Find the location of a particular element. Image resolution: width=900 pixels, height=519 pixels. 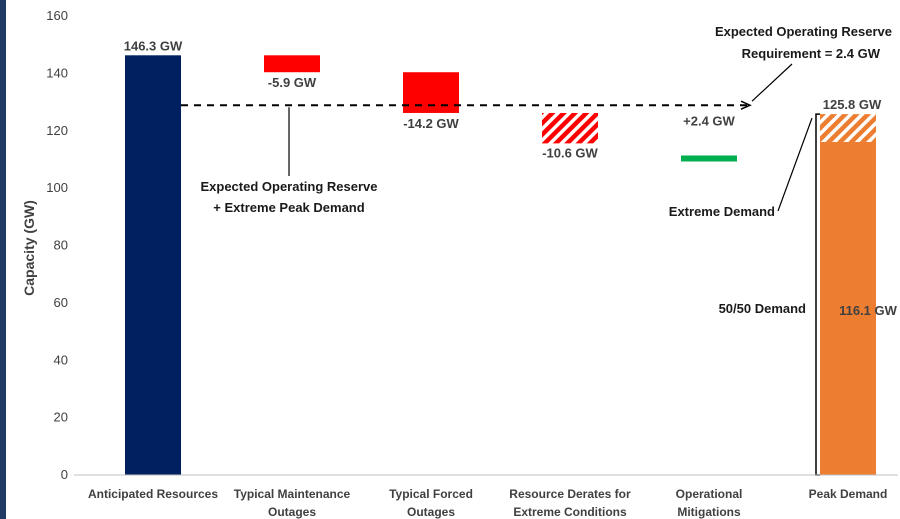

y-tick-label: 40 is located at coordinates (61, 359).